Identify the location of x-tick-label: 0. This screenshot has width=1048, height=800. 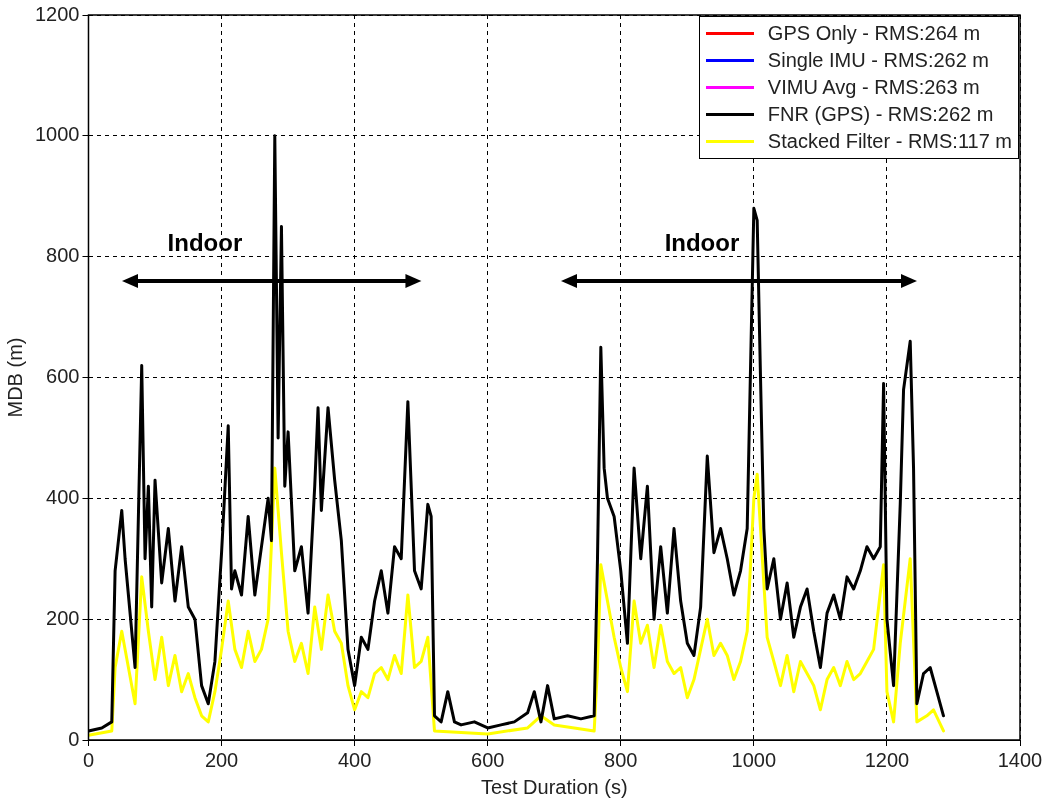
(88, 759).